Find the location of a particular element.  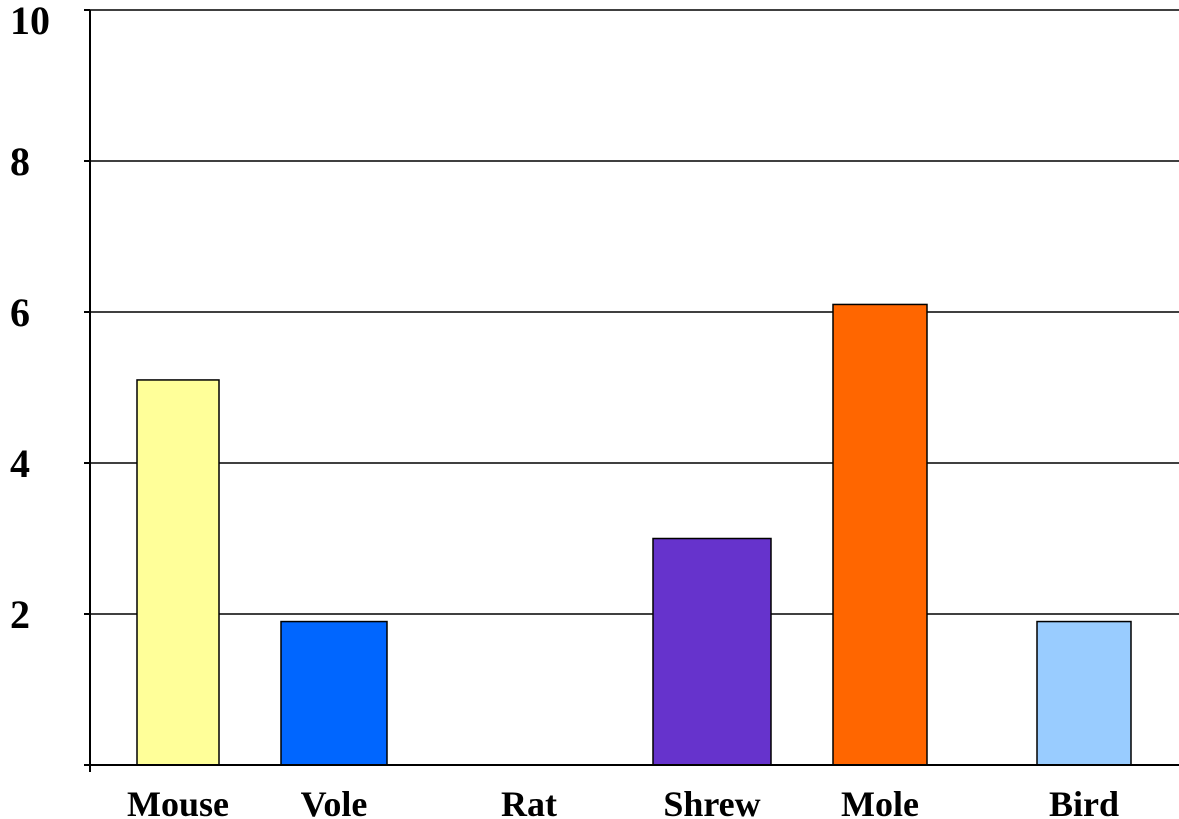

y-tick-label: 8 is located at coordinates (20, 161).